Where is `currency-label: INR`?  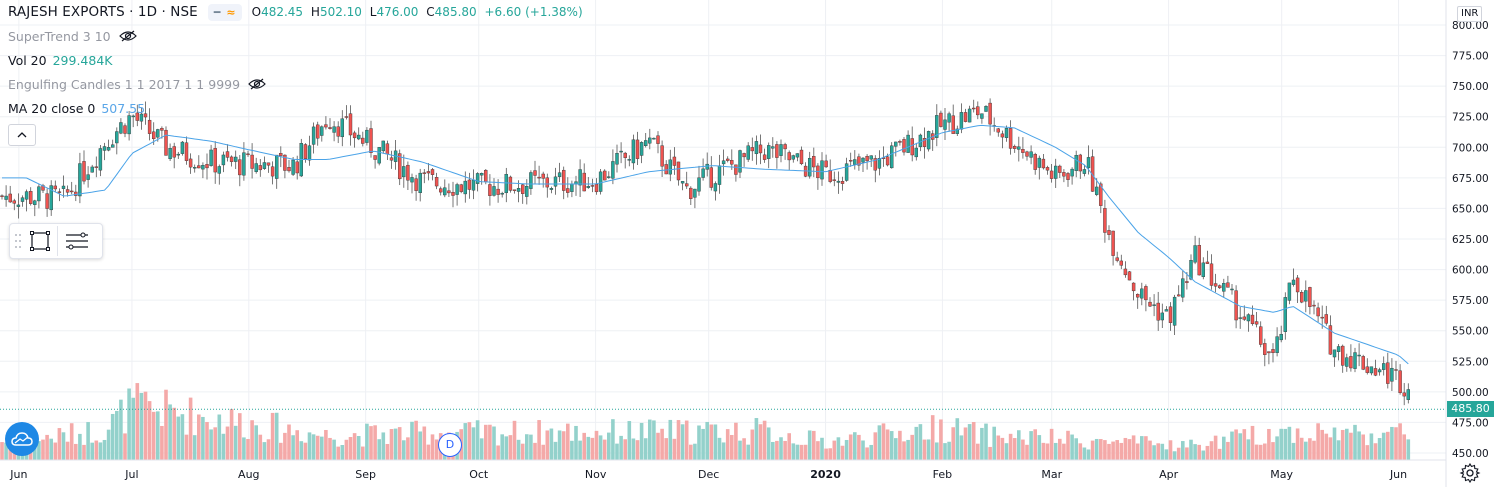
currency-label: INR is located at coordinates (1470, 14).